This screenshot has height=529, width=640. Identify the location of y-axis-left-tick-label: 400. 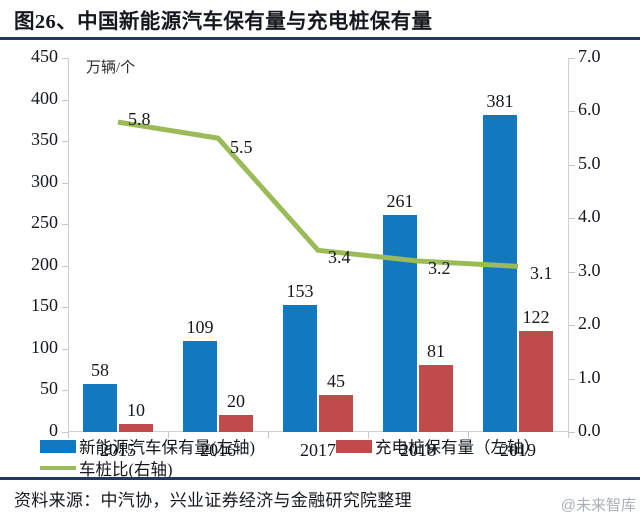
(44, 97).